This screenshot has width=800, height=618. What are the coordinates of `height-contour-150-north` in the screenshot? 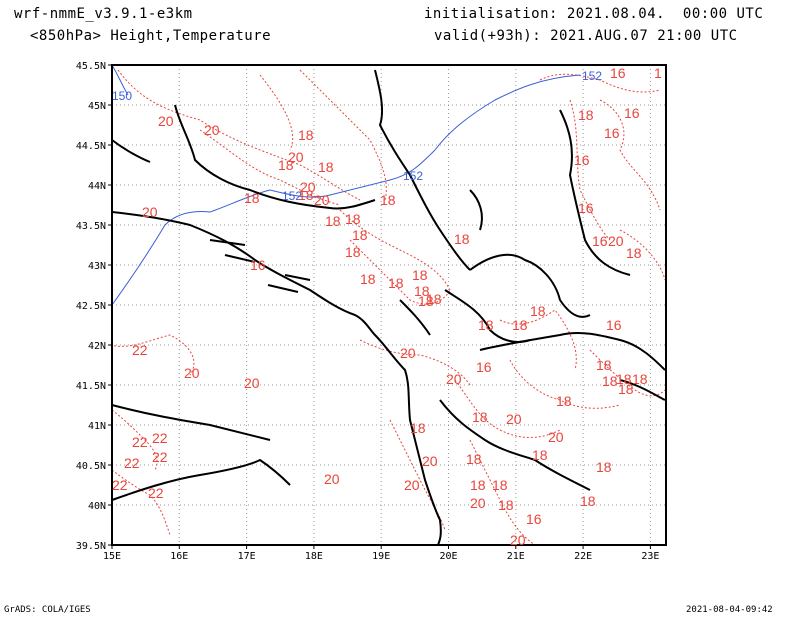 It's located at (120, 80).